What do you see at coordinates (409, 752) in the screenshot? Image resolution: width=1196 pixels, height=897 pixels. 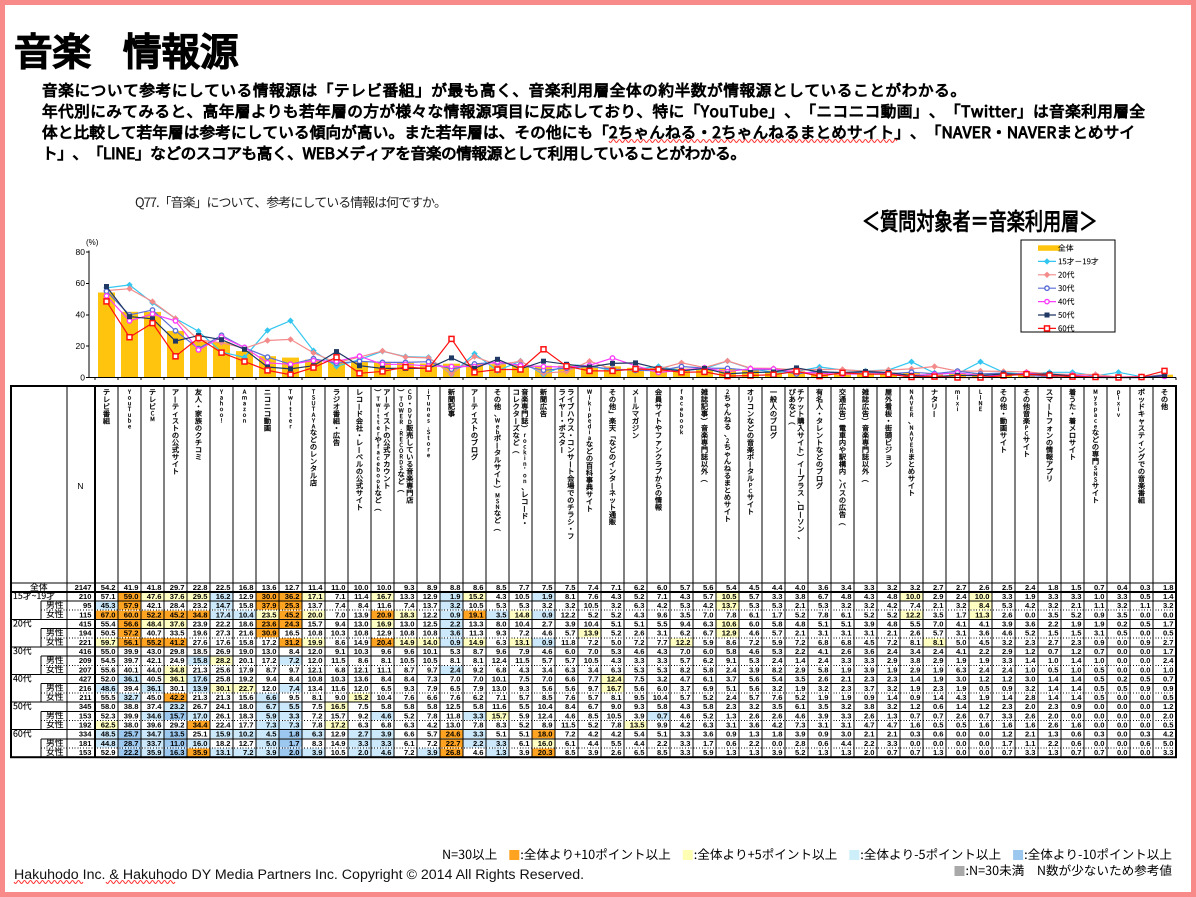 I see `svg-text: 7.2` at bounding box center [409, 752].